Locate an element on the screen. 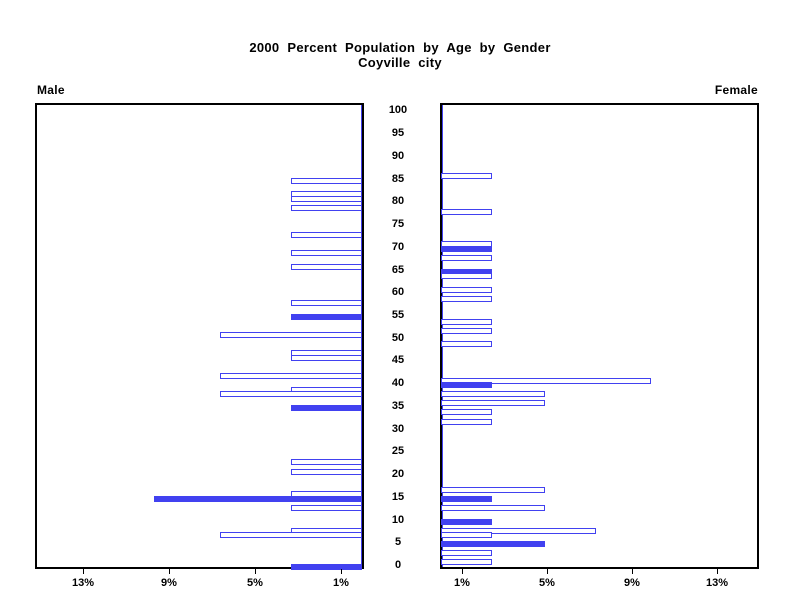  age-axis-label-15: 15 is located at coordinates (398, 497).